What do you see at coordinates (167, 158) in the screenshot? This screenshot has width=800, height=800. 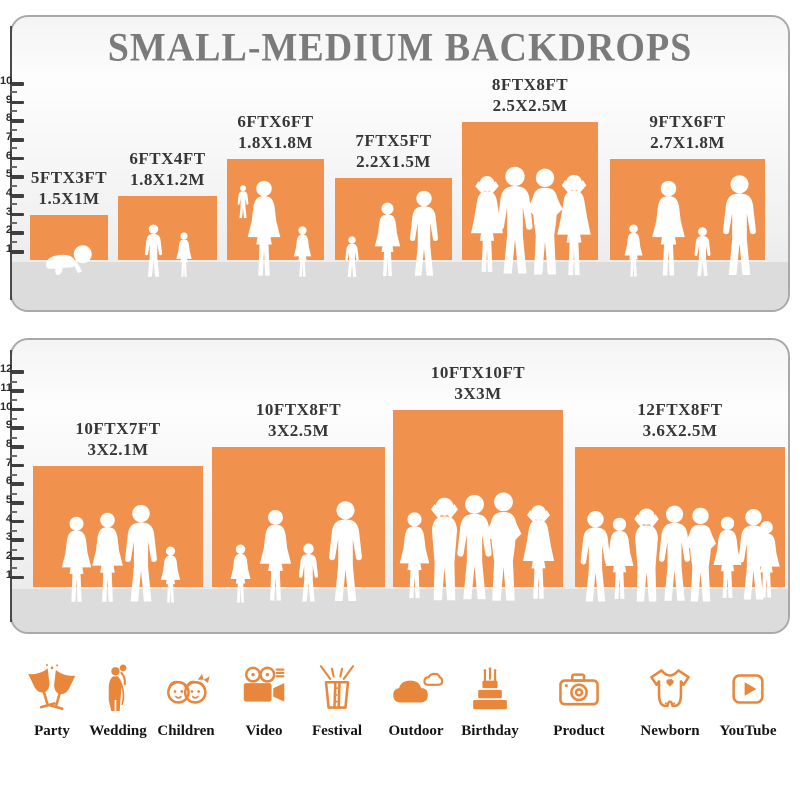 I see `size-ft: 6FTX4FT` at bounding box center [167, 158].